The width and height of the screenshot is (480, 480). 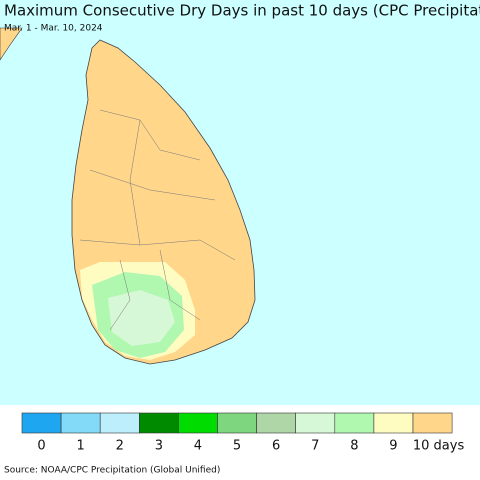 What do you see at coordinates (159, 446) in the screenshot?
I see `legend-label: 3` at bounding box center [159, 446].